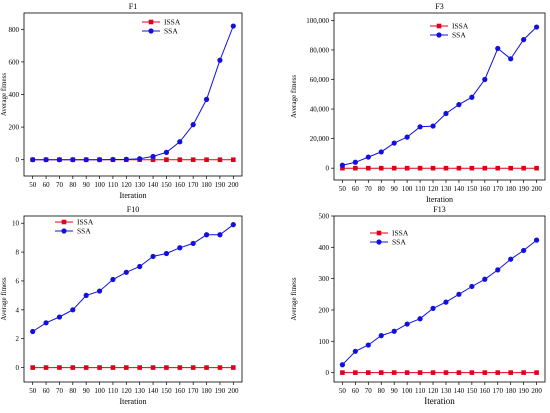 The height and width of the screenshot is (413, 550). Describe the element at coordinates (459, 189) in the screenshot. I see `x-tick-label: 140` at that location.